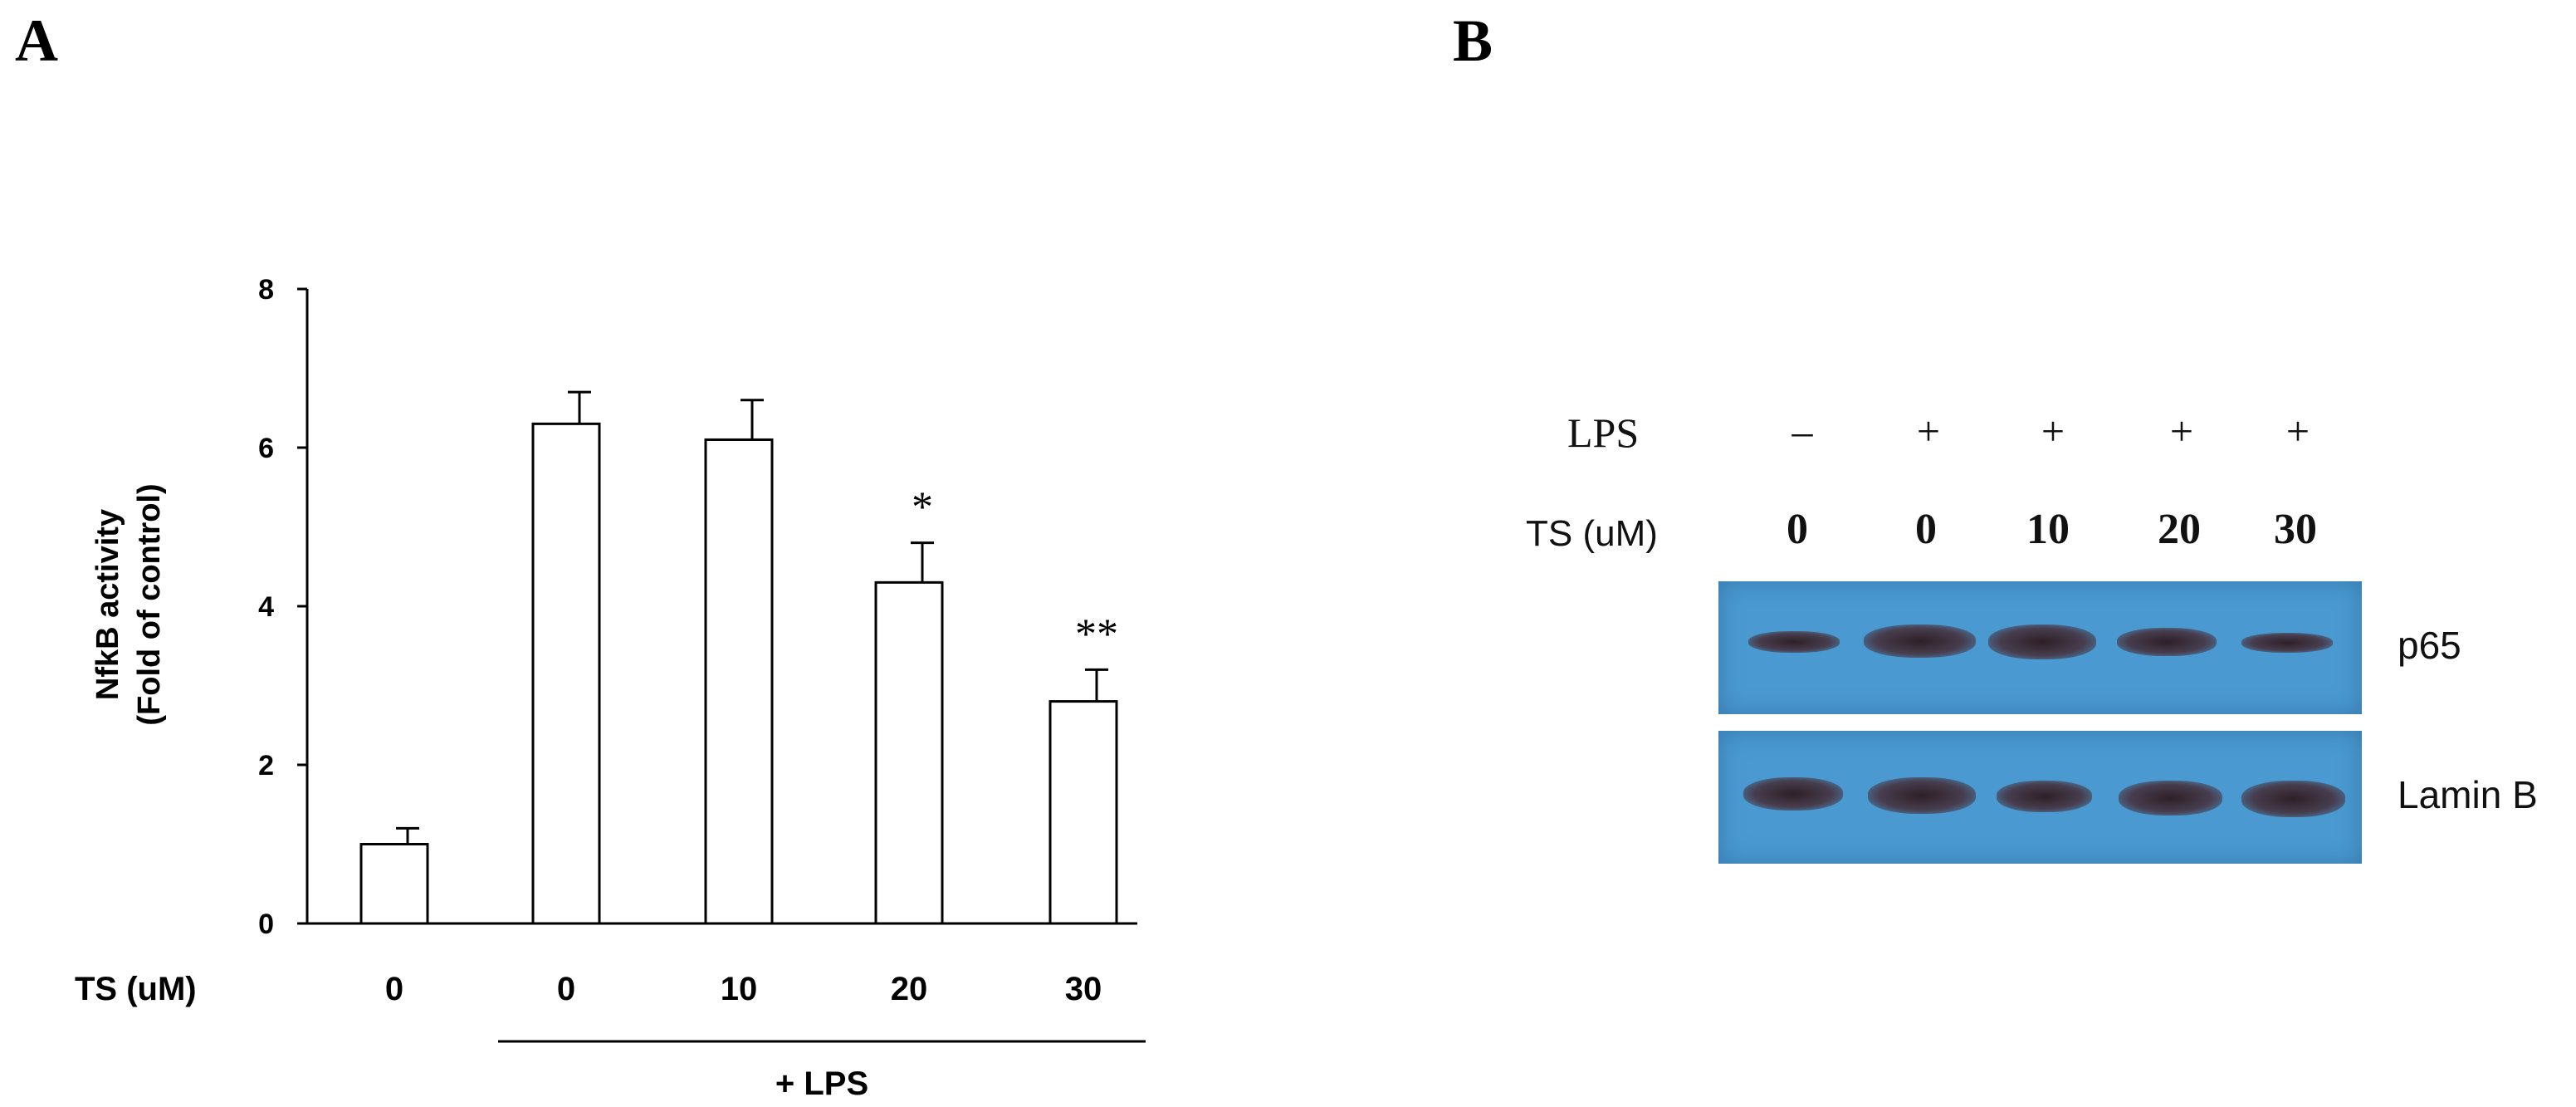 The image size is (2576, 1107). What do you see at coordinates (922, 507) in the screenshot?
I see `significance-marker: *` at bounding box center [922, 507].